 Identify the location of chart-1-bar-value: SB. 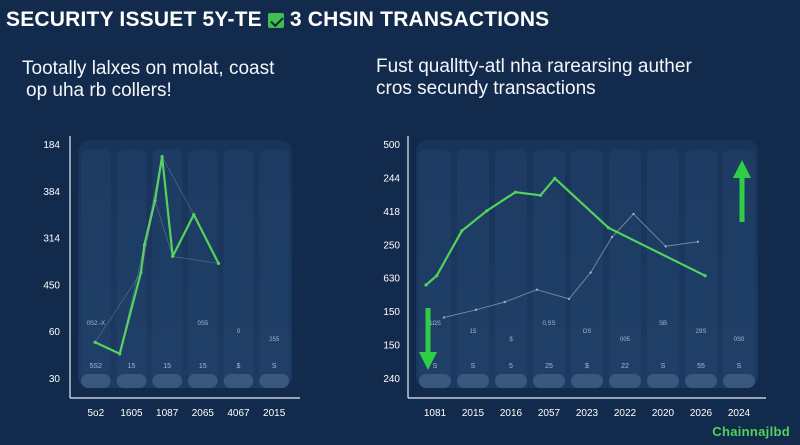
(663, 324).